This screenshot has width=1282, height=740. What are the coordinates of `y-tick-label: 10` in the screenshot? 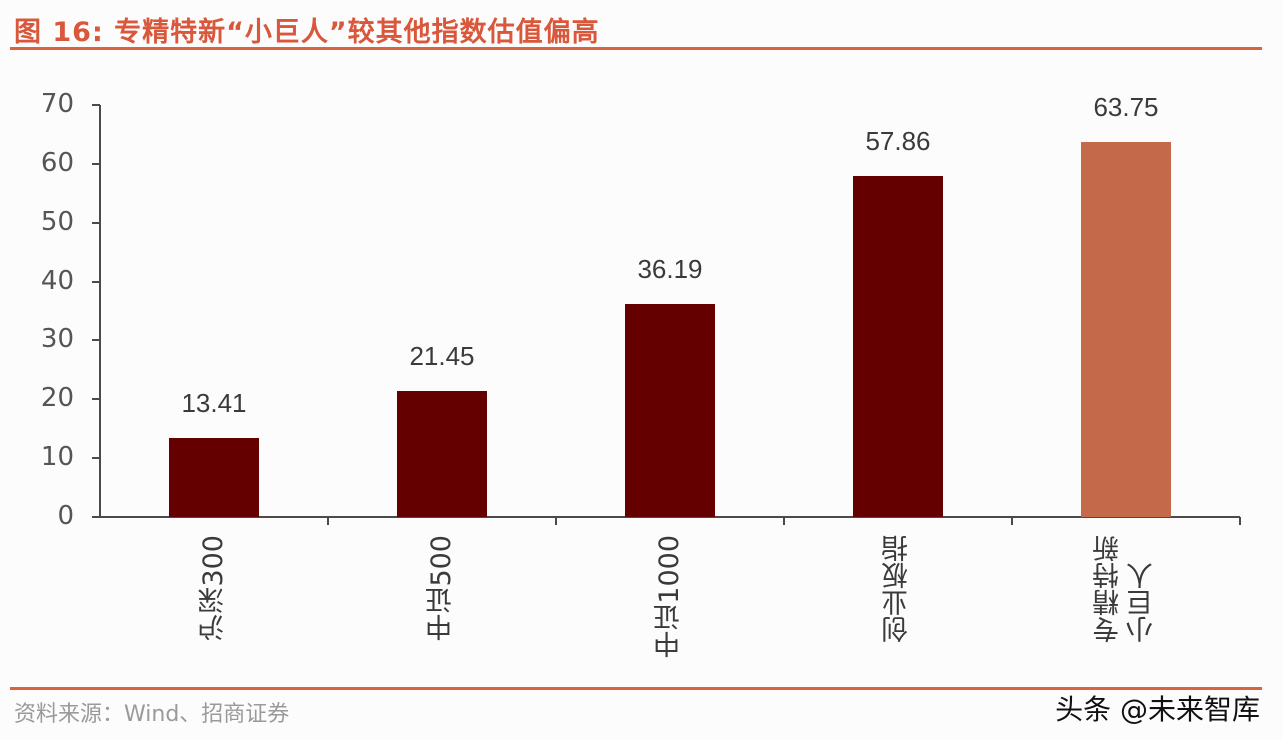 It's located at (57, 457).